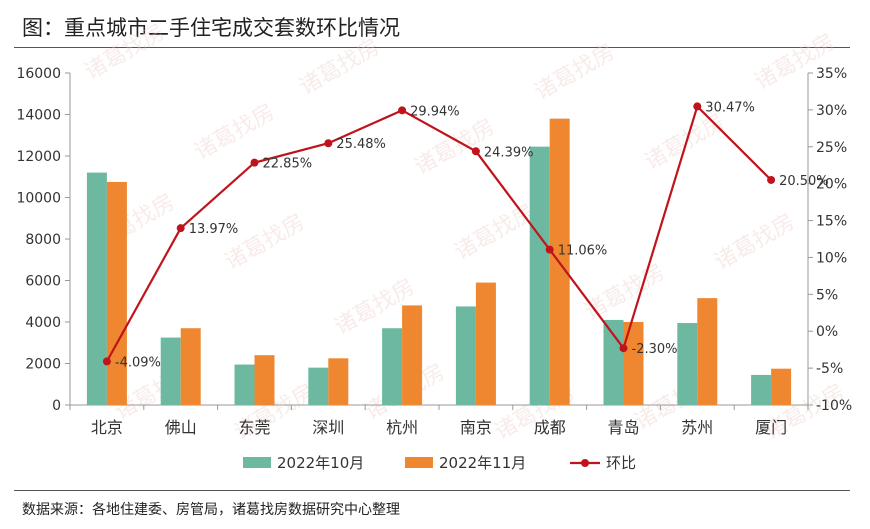 The image size is (870, 529). Describe the element at coordinates (214, 229) in the screenshot. I see `mom-data-label: 13.97%` at that location.